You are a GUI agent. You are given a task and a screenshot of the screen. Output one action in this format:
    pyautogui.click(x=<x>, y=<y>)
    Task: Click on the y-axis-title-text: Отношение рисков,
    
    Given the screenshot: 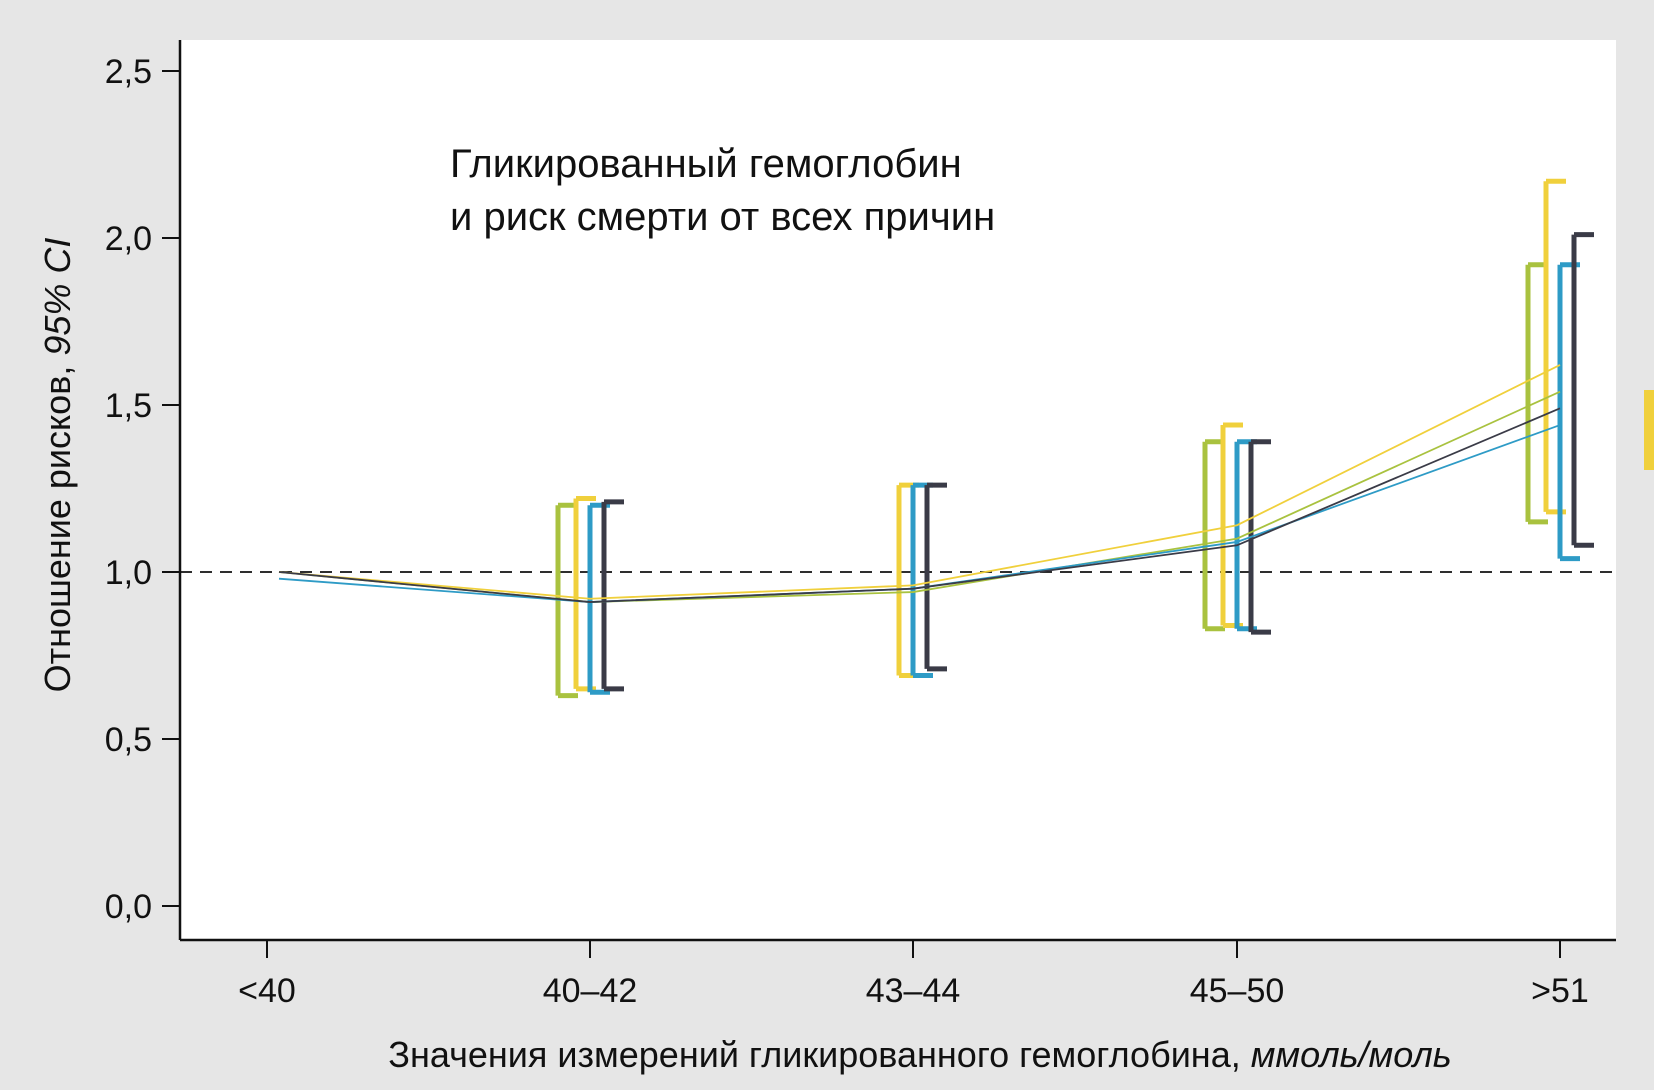 What is the action you would take?
    pyautogui.click(x=57, y=529)
    